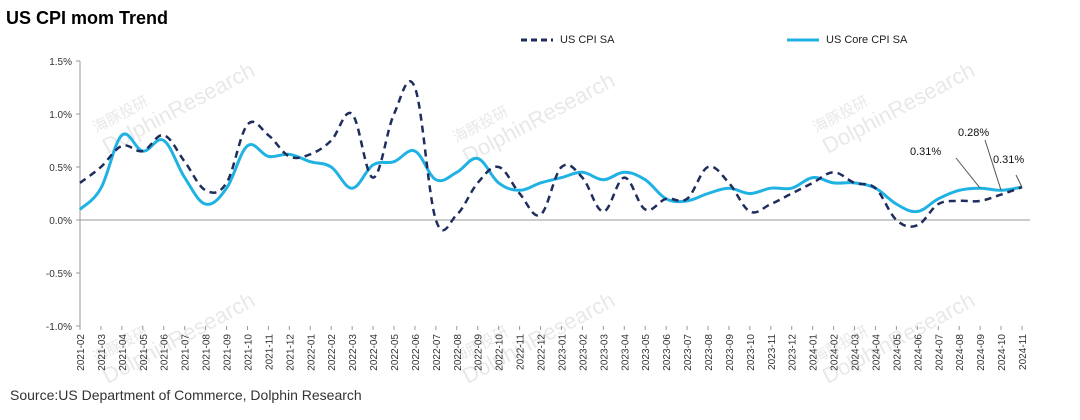 This screenshot has width=1080, height=420. Describe the element at coordinates (1023, 352) in the screenshot. I see `x-tick-label: 2024-11` at that location.